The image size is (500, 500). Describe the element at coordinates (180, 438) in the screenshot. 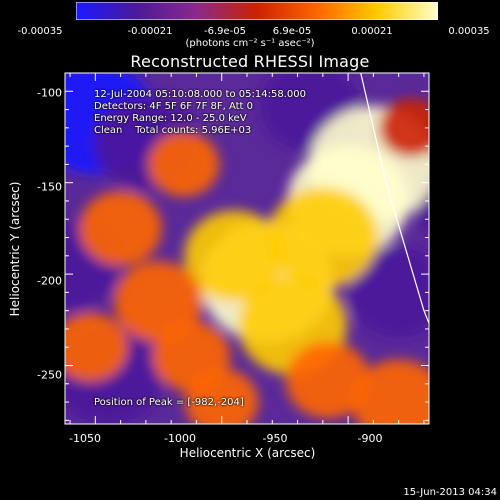

I see `x-tick-label: -1000` at that location.